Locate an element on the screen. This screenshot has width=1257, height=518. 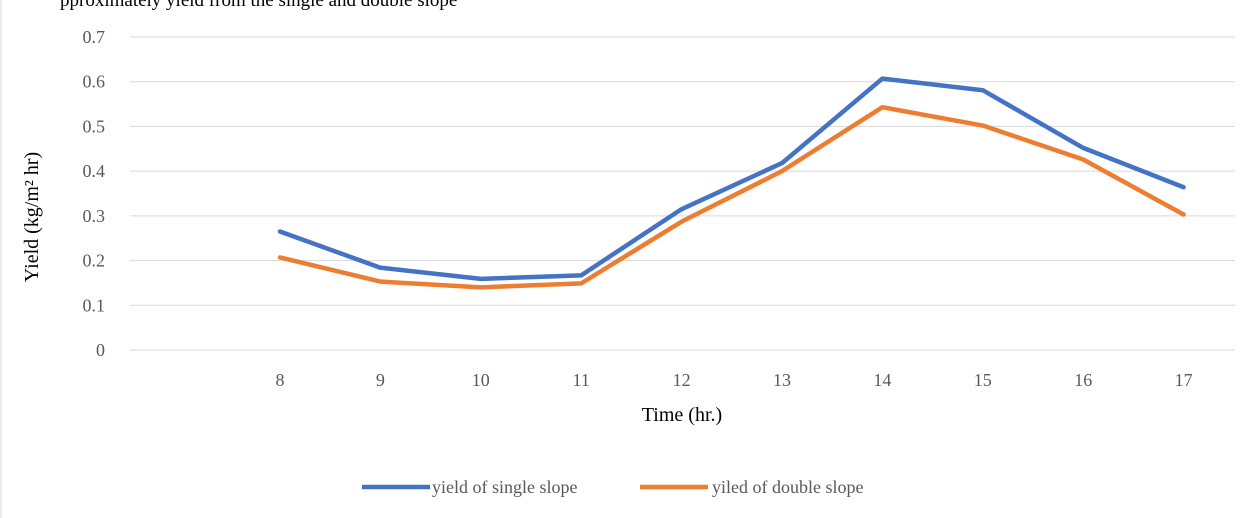
y-axis-ticks: 0 0.1 0.2 0.3 0.4 0.5 0.6 0.7 is located at coordinates (94, 193).